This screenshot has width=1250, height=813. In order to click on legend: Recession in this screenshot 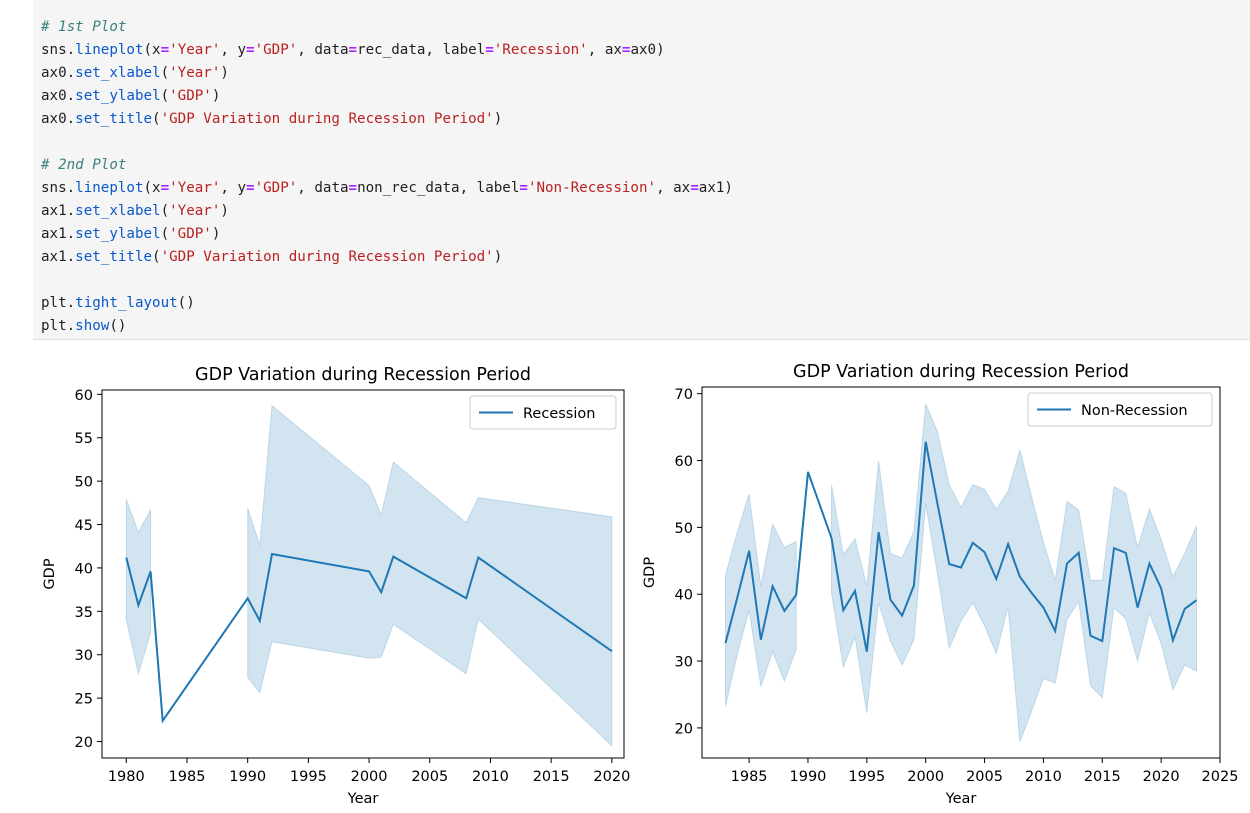, I will do `click(543, 412)`.